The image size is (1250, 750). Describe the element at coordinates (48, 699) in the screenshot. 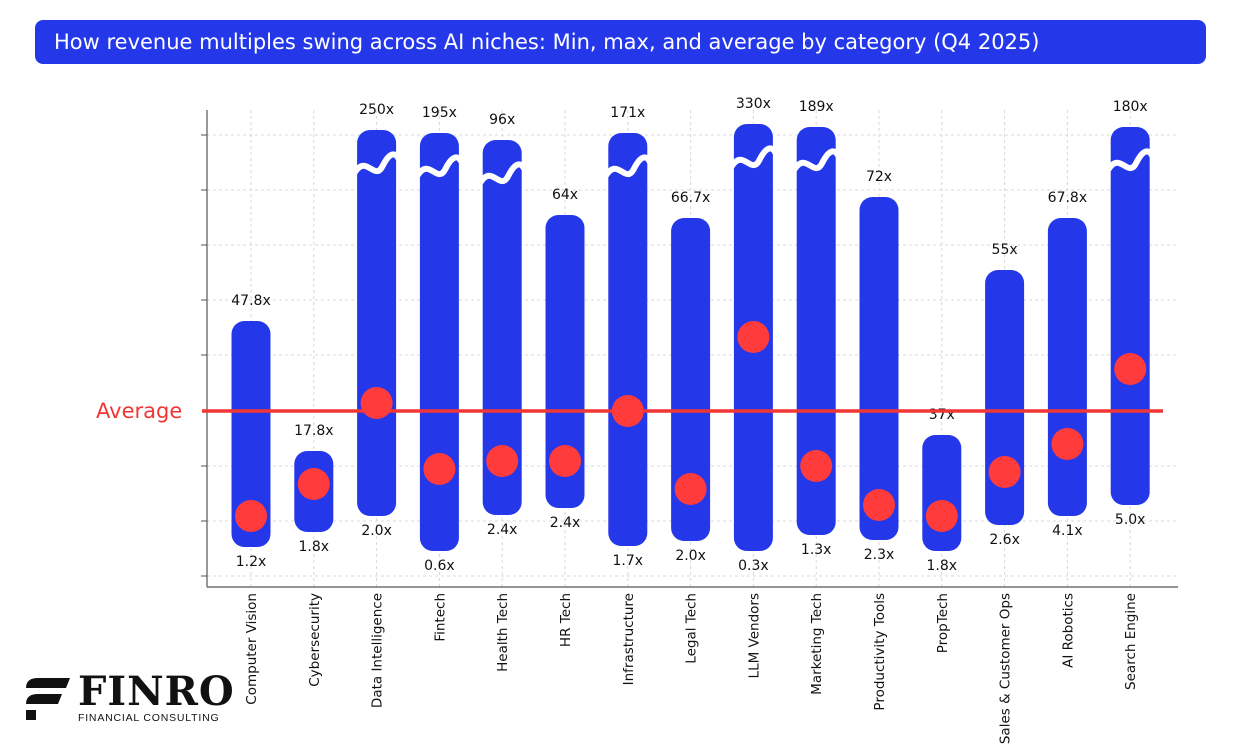

I see `finro-mark-icon` at that location.